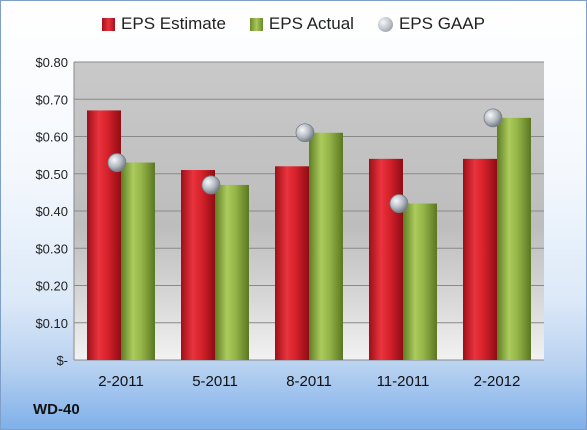  I want to click on y-tick-label: $0.70, so click(51, 99).